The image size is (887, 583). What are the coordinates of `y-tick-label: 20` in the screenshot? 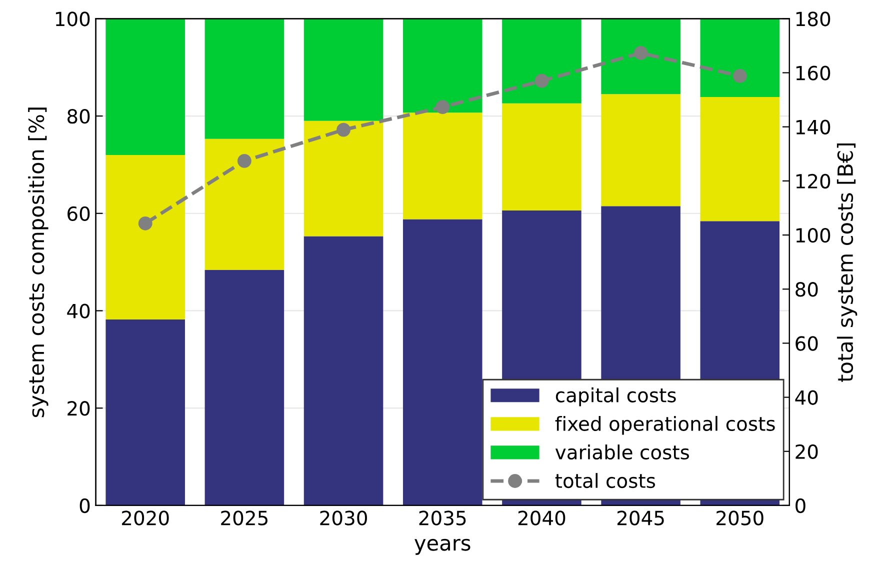 It's located at (79, 408).